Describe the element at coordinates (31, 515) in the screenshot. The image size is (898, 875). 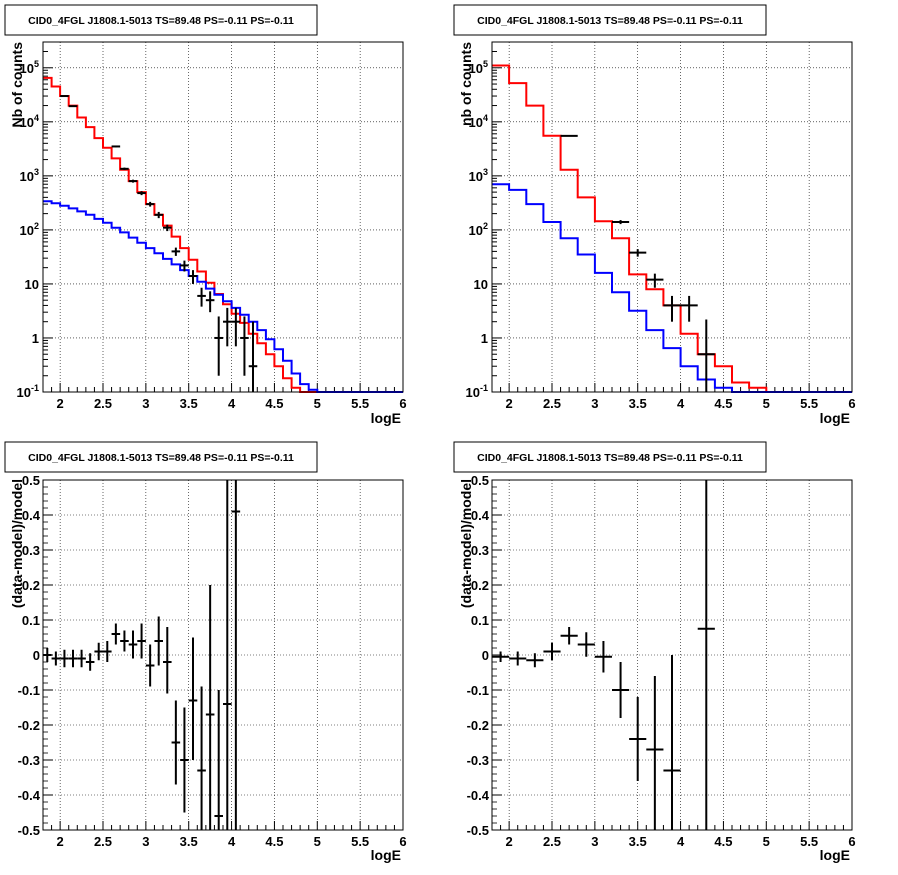
I see `y-tick-label: 0.4` at that location.